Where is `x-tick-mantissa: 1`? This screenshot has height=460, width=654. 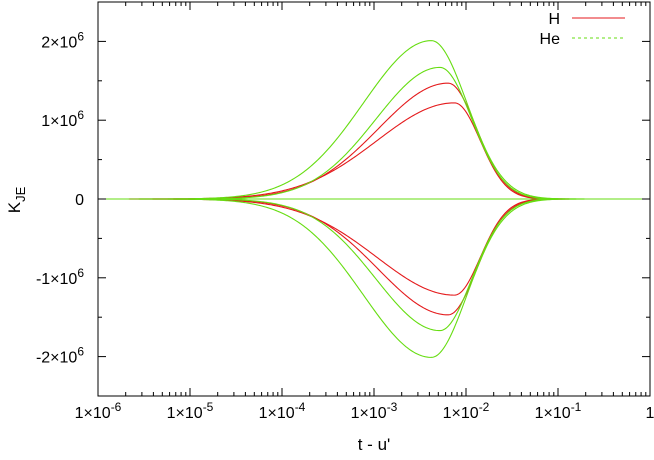 x-tick-mantissa: 1 is located at coordinates (650, 413).